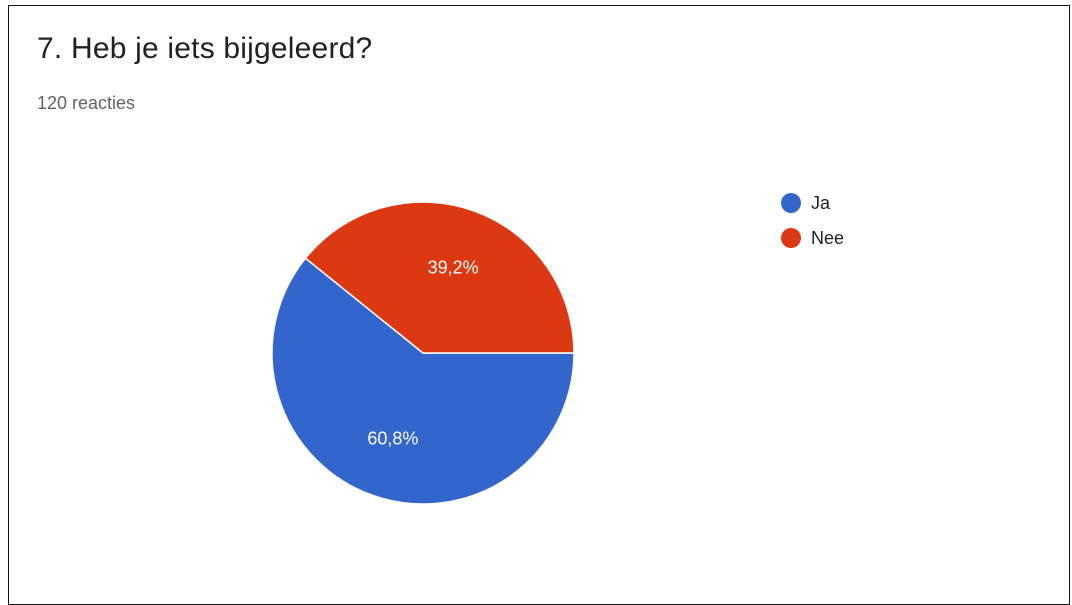 This screenshot has width=1072, height=605. What do you see at coordinates (86, 103) in the screenshot?
I see `response-count: 120 reacties` at bounding box center [86, 103].